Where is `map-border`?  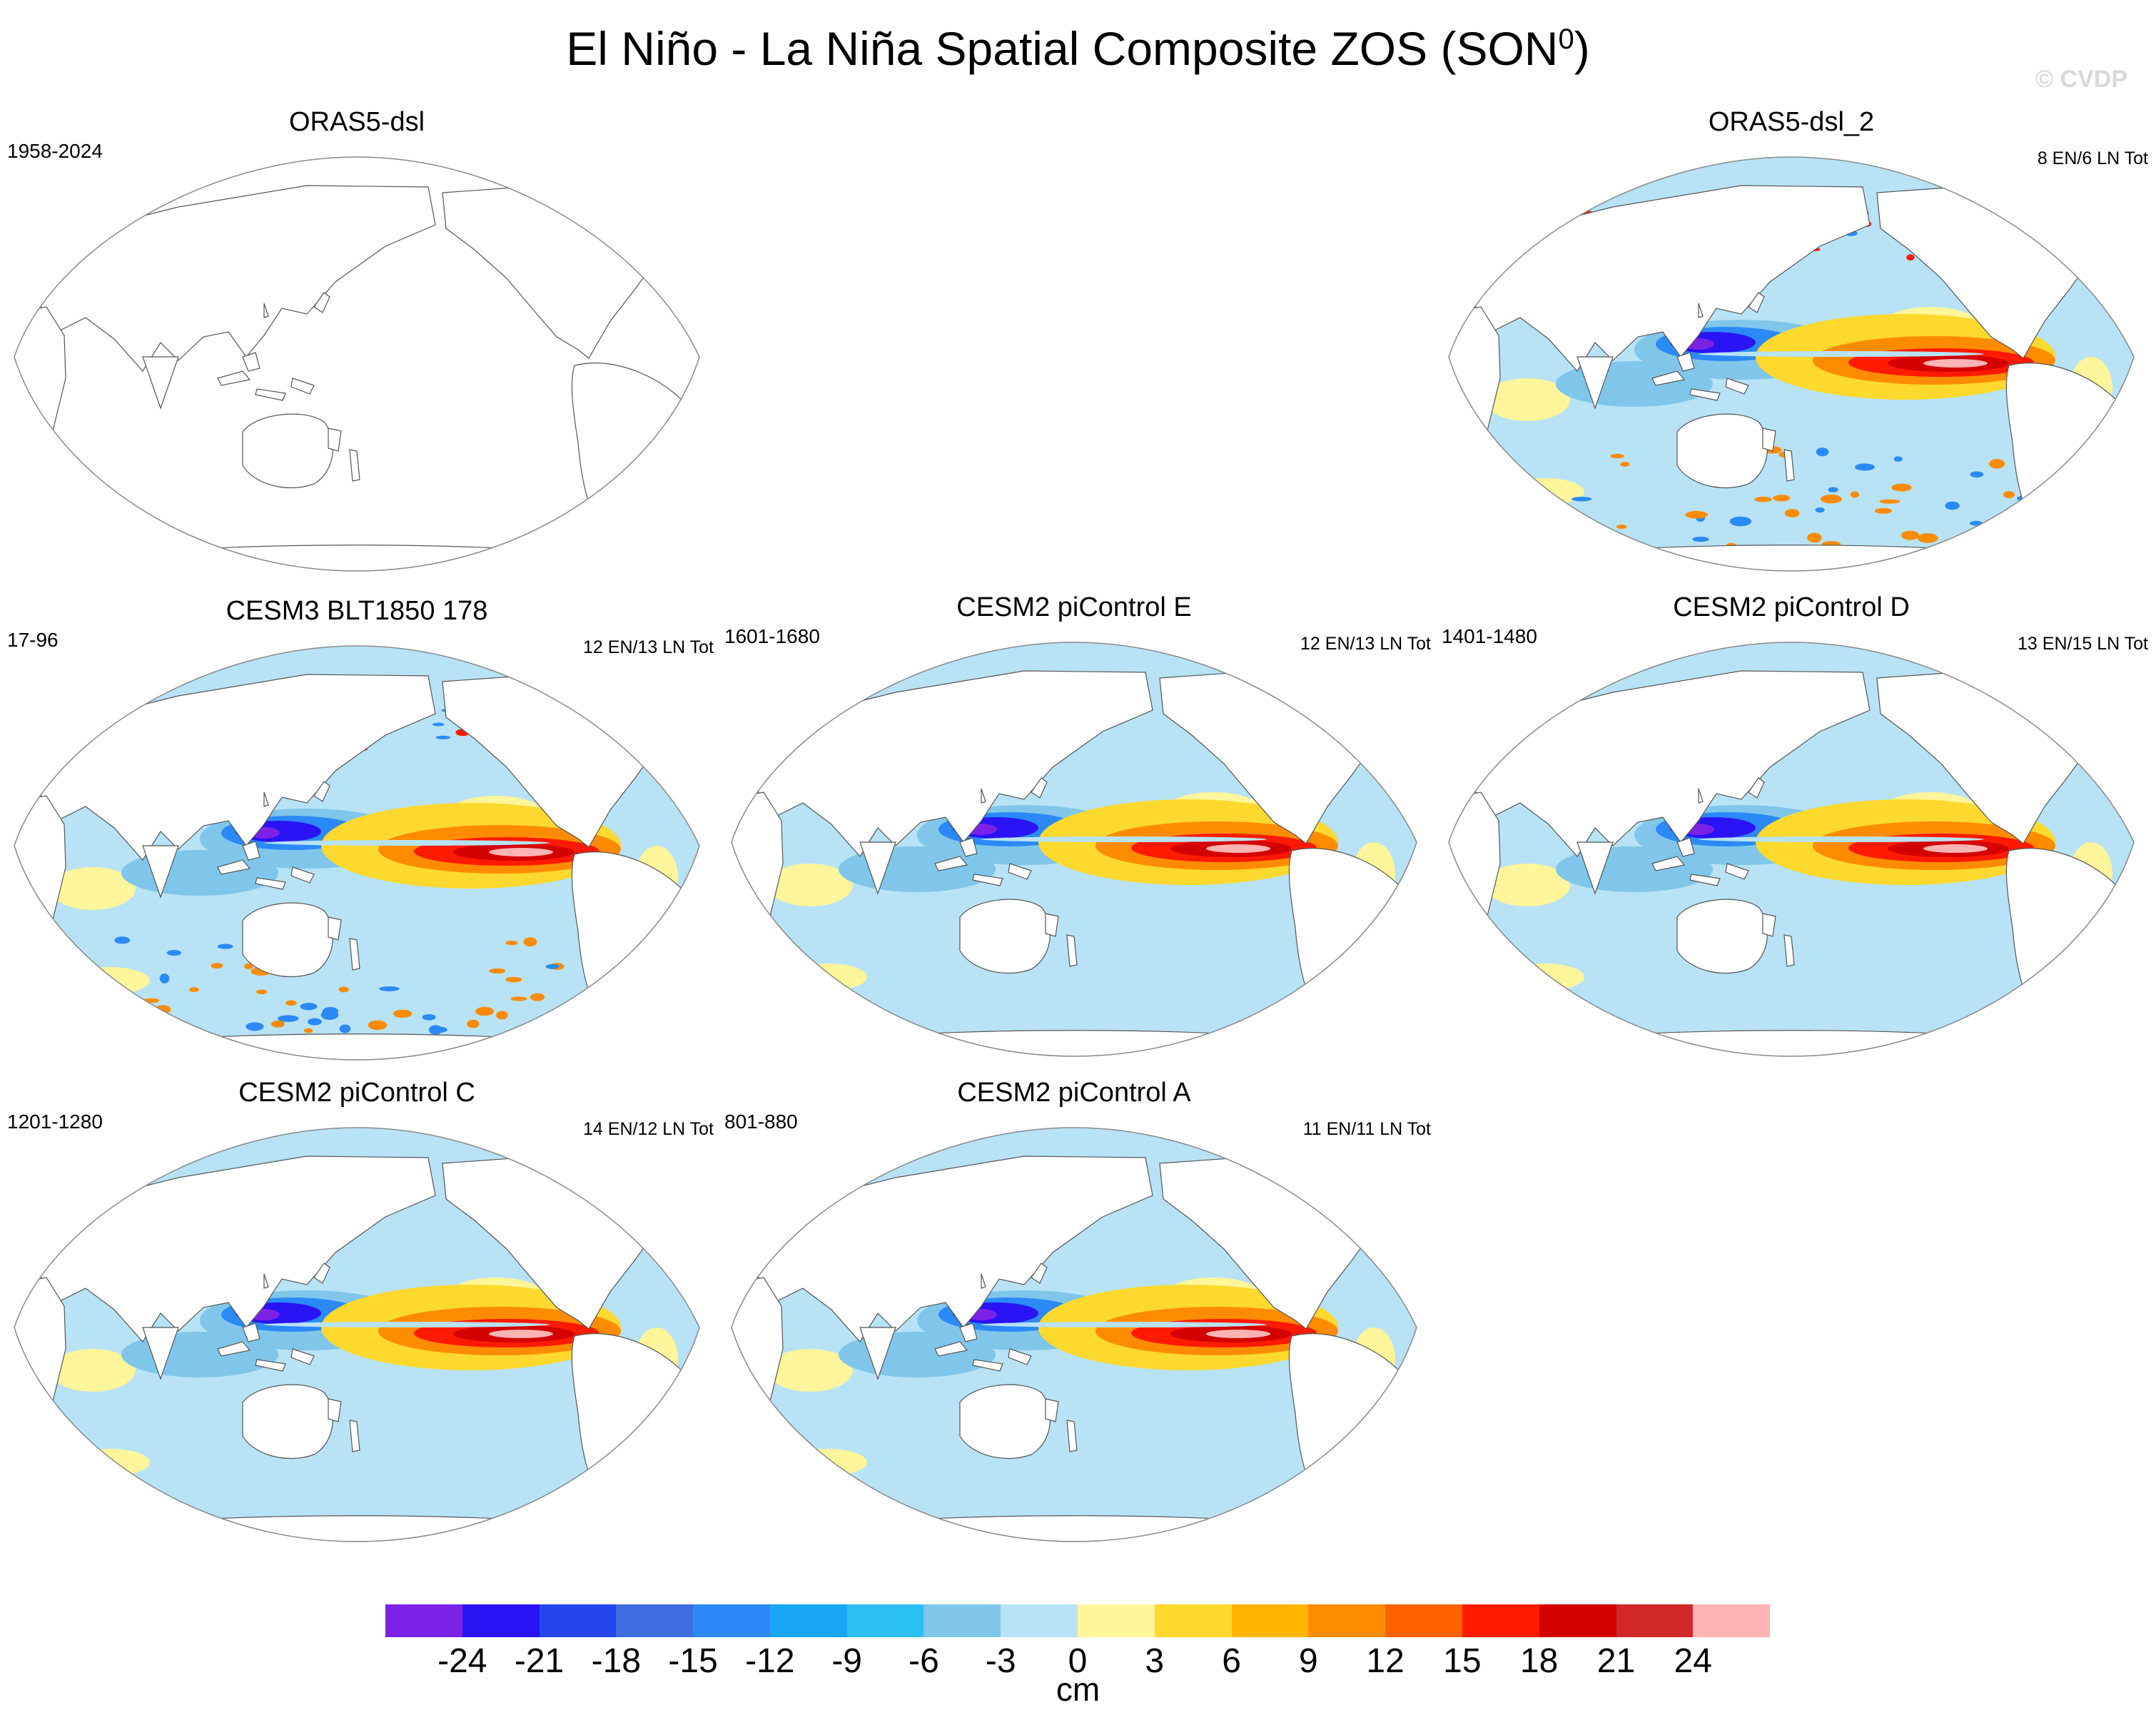 map-border is located at coordinates (357, 1334).